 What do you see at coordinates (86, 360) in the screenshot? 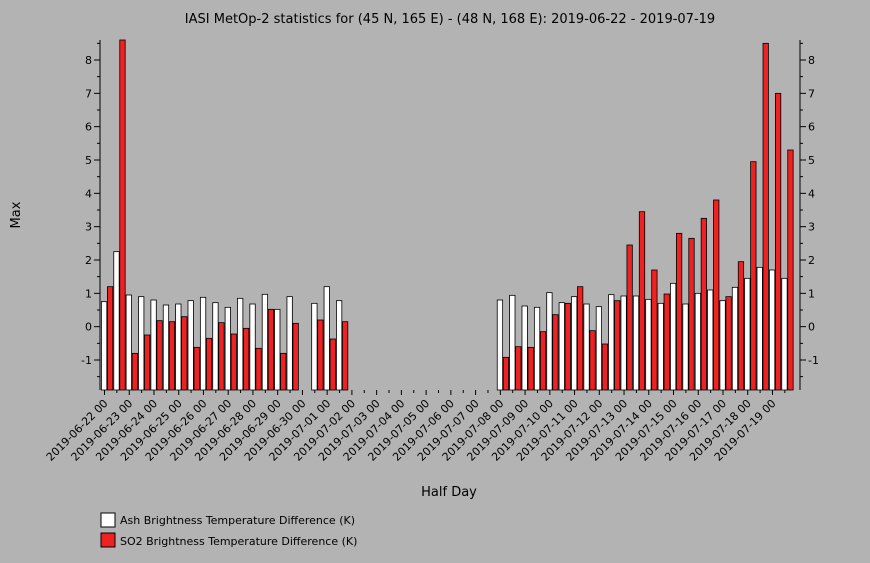
I see `y-tick-label-left: -1` at bounding box center [86, 360].